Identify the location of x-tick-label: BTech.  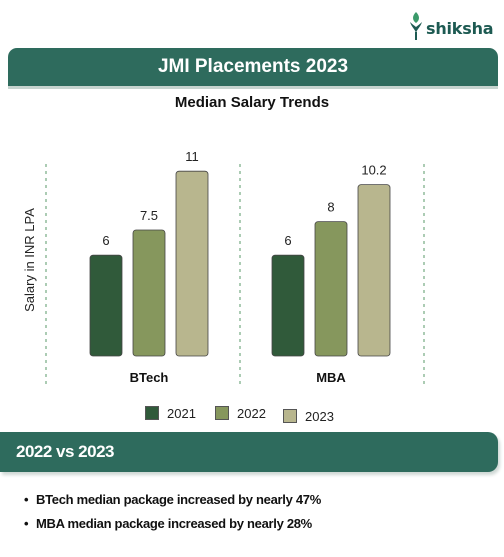
(149, 377).